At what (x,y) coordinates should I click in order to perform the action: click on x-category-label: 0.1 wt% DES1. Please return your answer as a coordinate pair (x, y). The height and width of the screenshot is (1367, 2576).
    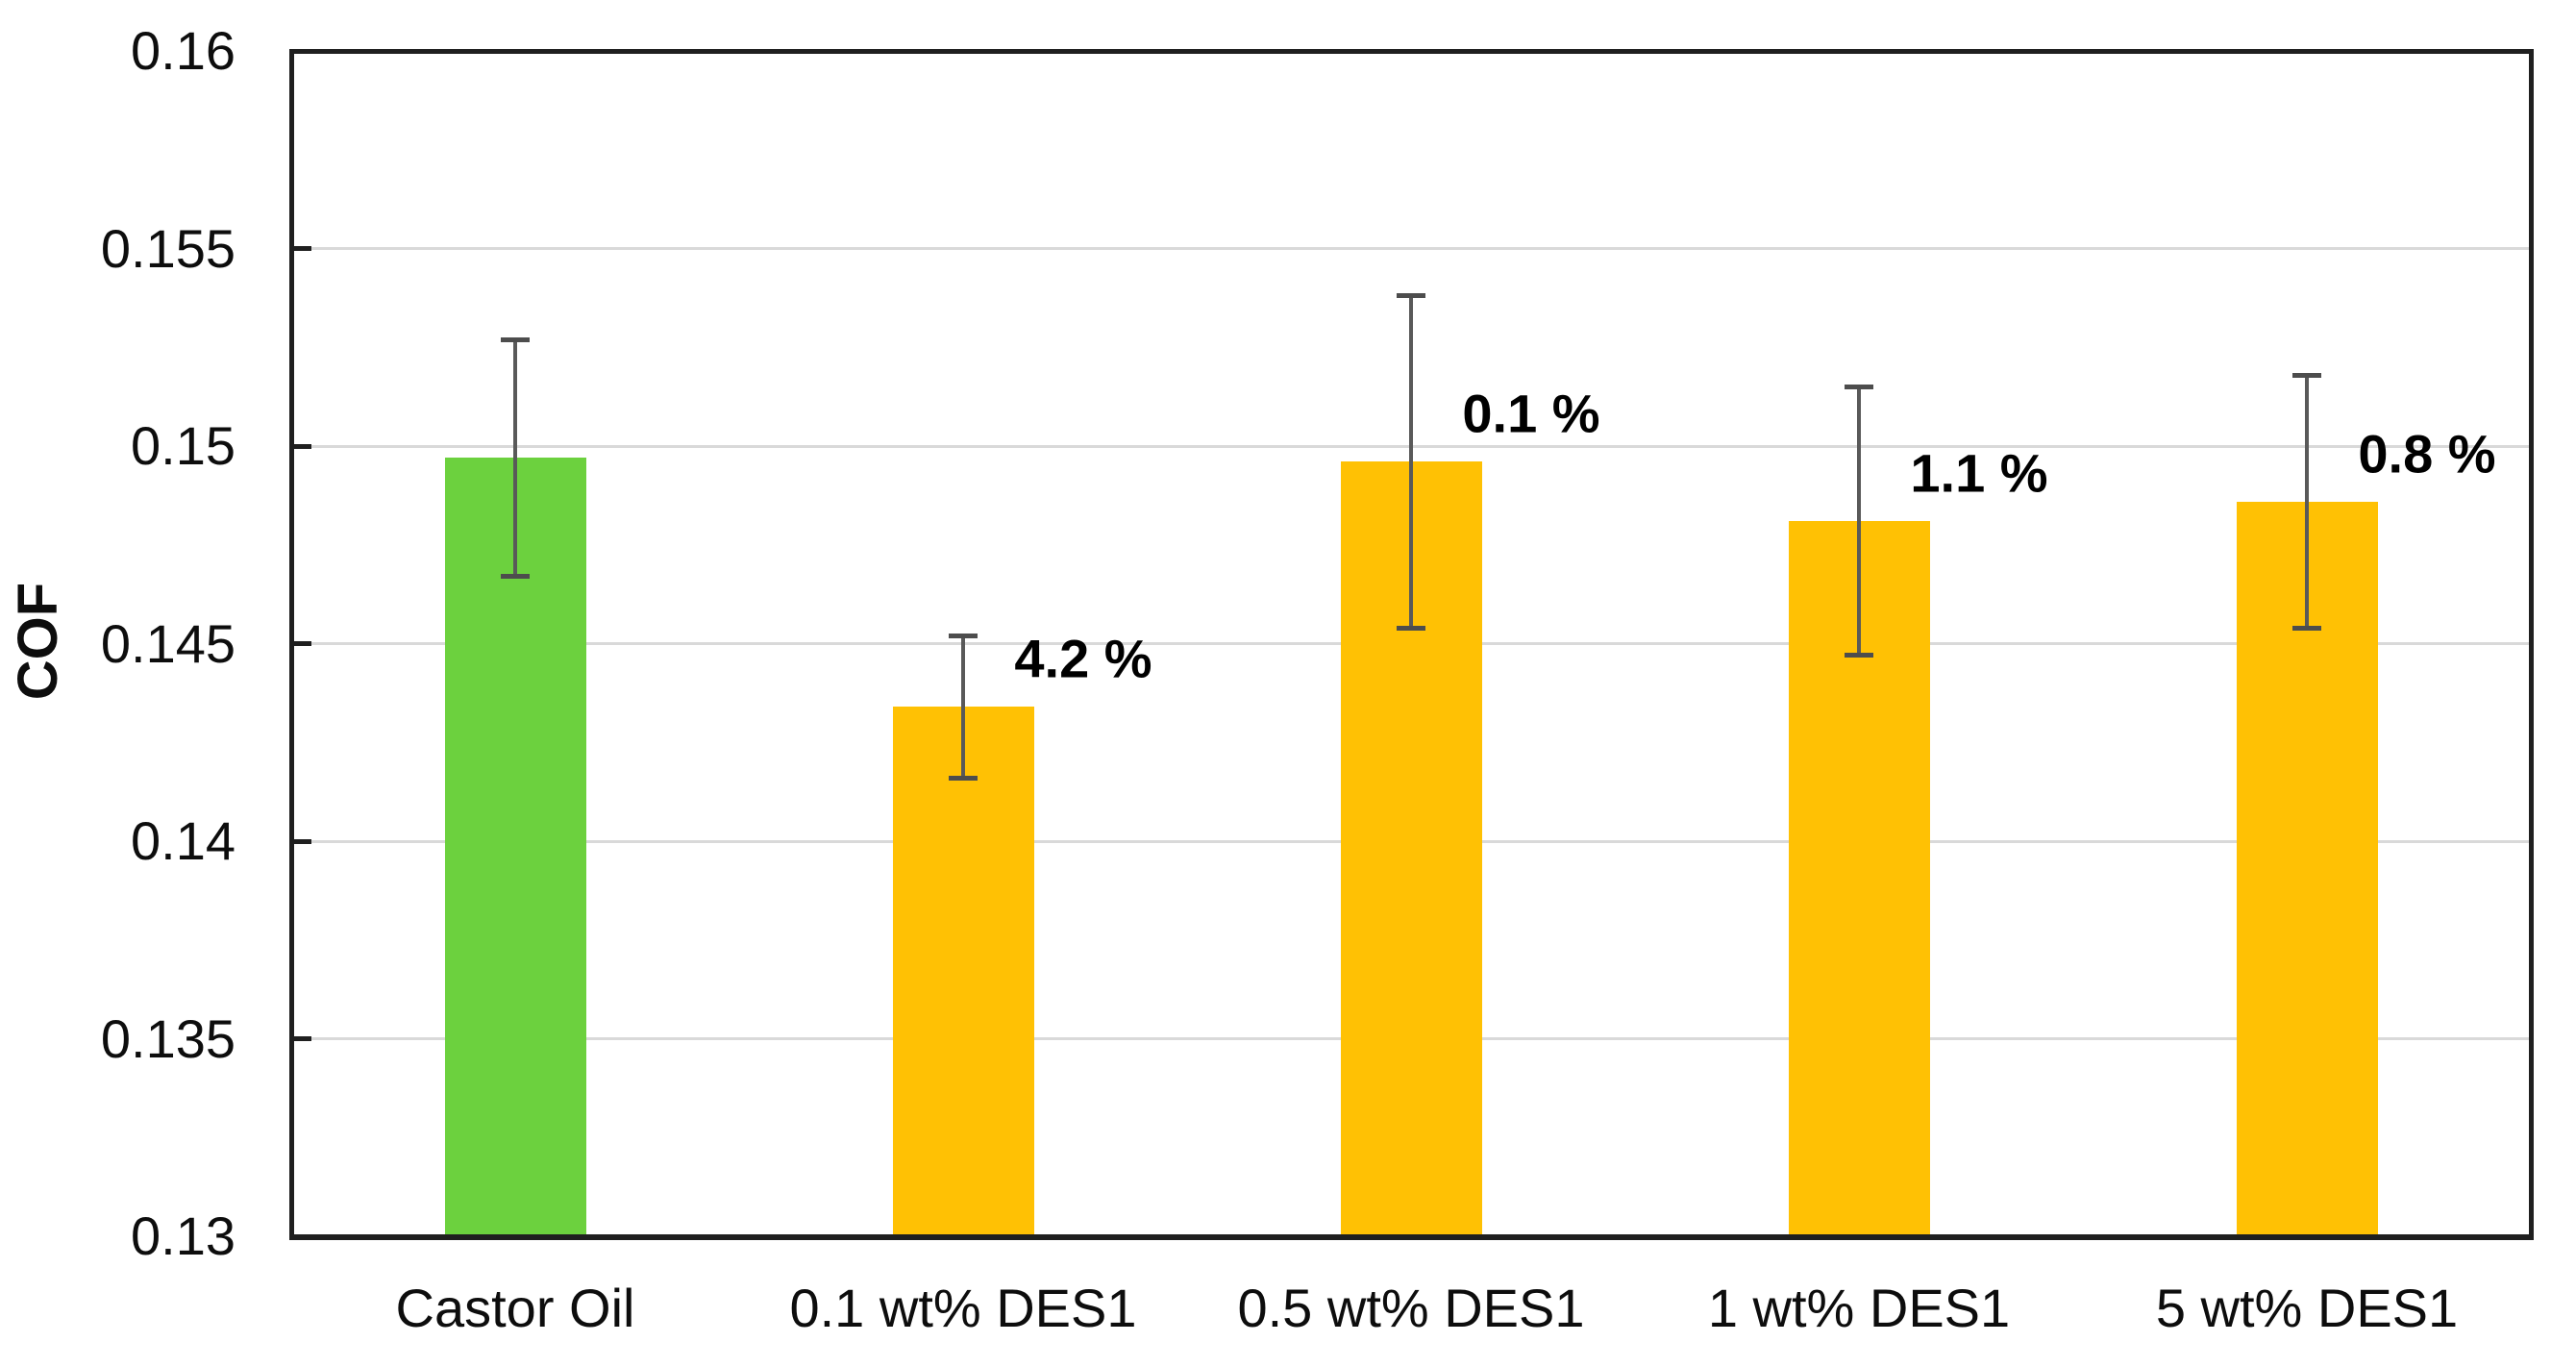
    Looking at the image, I should click on (963, 1308).